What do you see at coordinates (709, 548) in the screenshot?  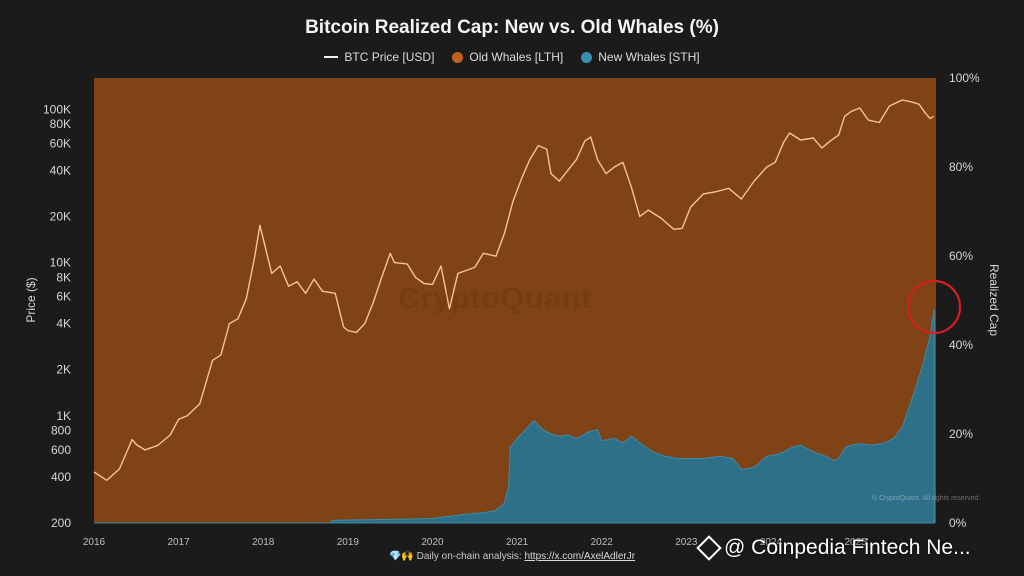 I see `coinpedia-logo-icon` at bounding box center [709, 548].